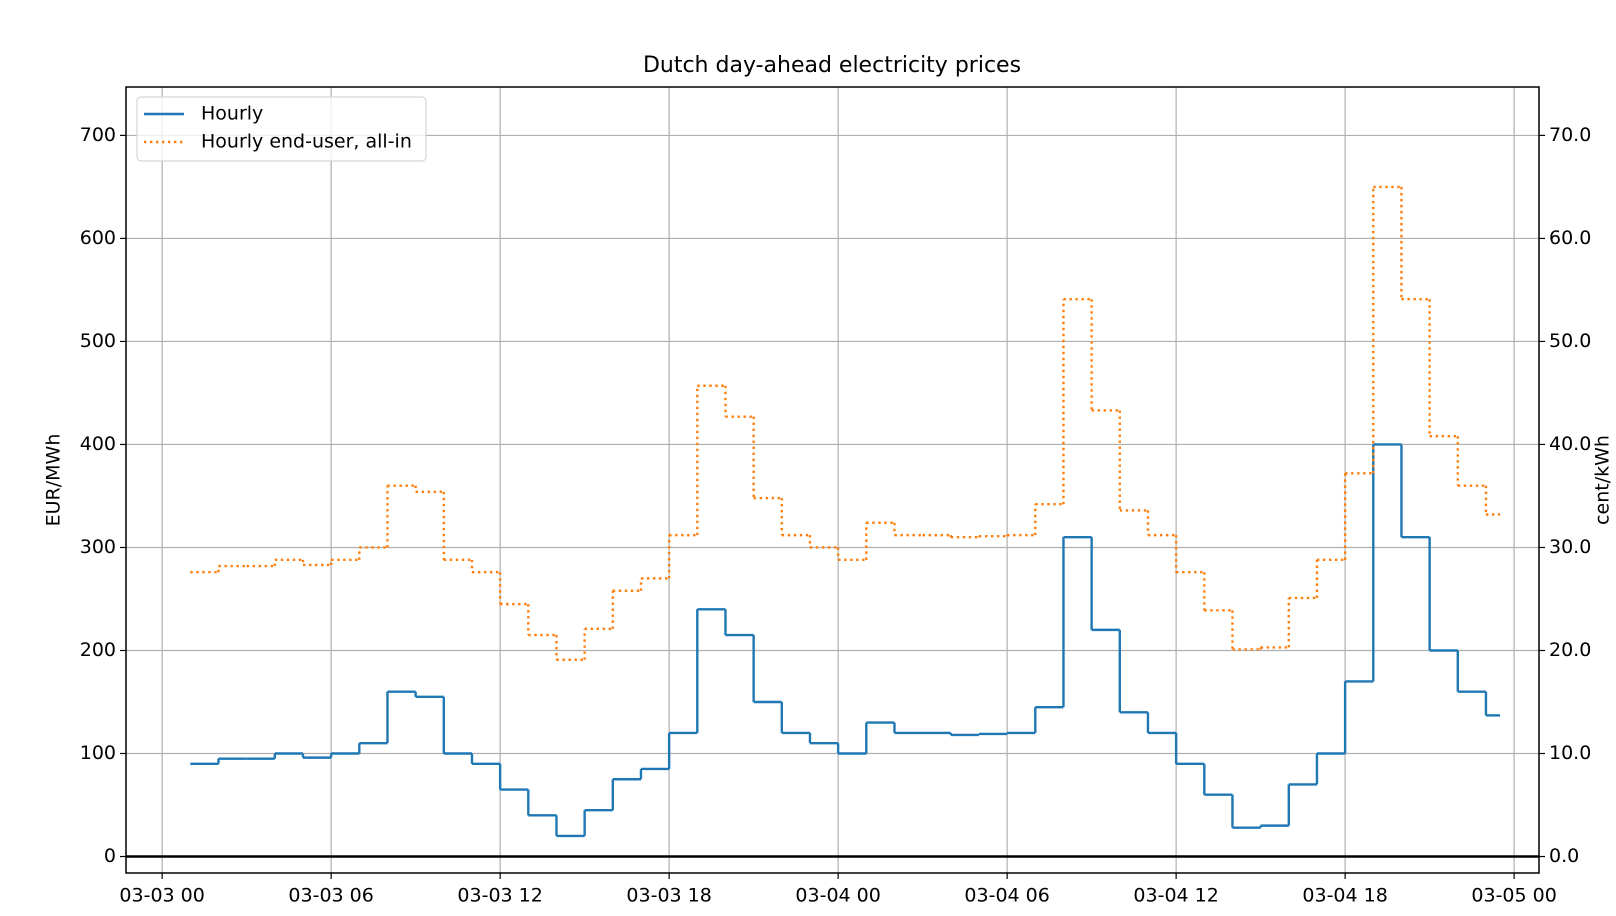 The height and width of the screenshot is (916, 1616). Describe the element at coordinates (1603, 480) in the screenshot. I see `y2-axis-label: cent/kWh` at that location.